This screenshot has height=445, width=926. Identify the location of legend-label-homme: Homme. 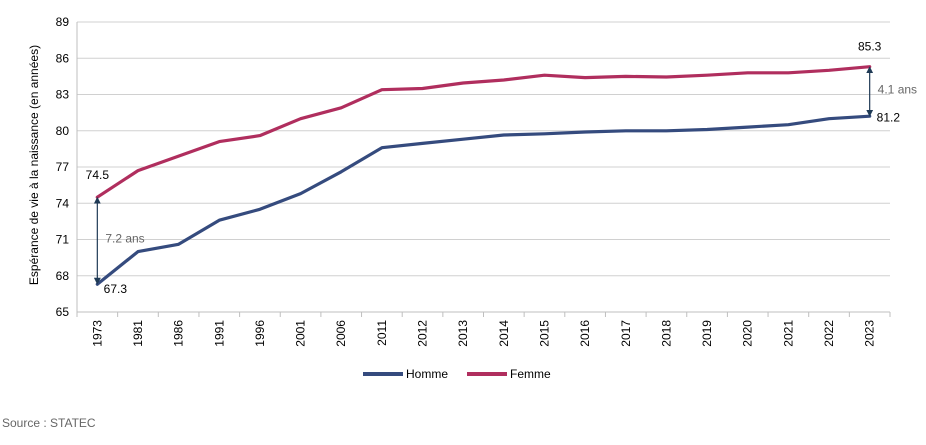
(427, 374).